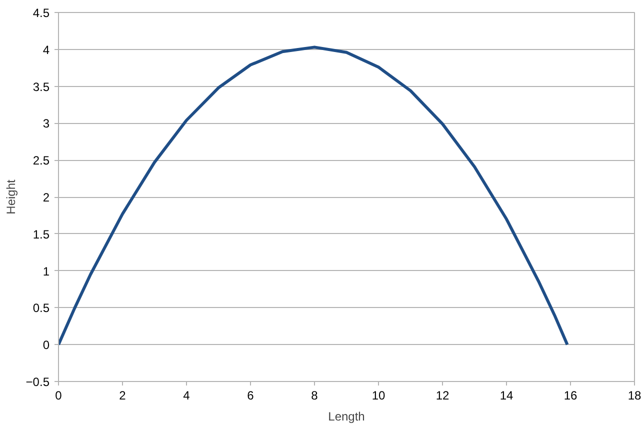 The image size is (642, 428). What do you see at coordinates (11, 196) in the screenshot?
I see `y-axis-title: Height` at bounding box center [11, 196].